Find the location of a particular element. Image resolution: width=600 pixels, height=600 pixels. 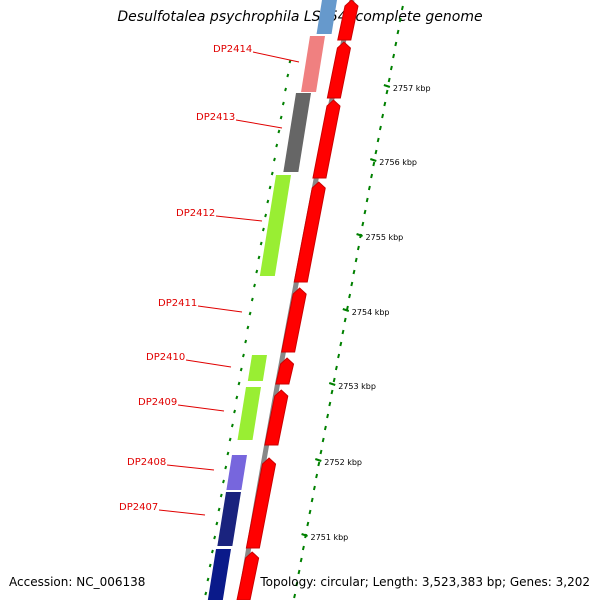

gene-label-dp2409: DP2409 is located at coordinates (157, 402).